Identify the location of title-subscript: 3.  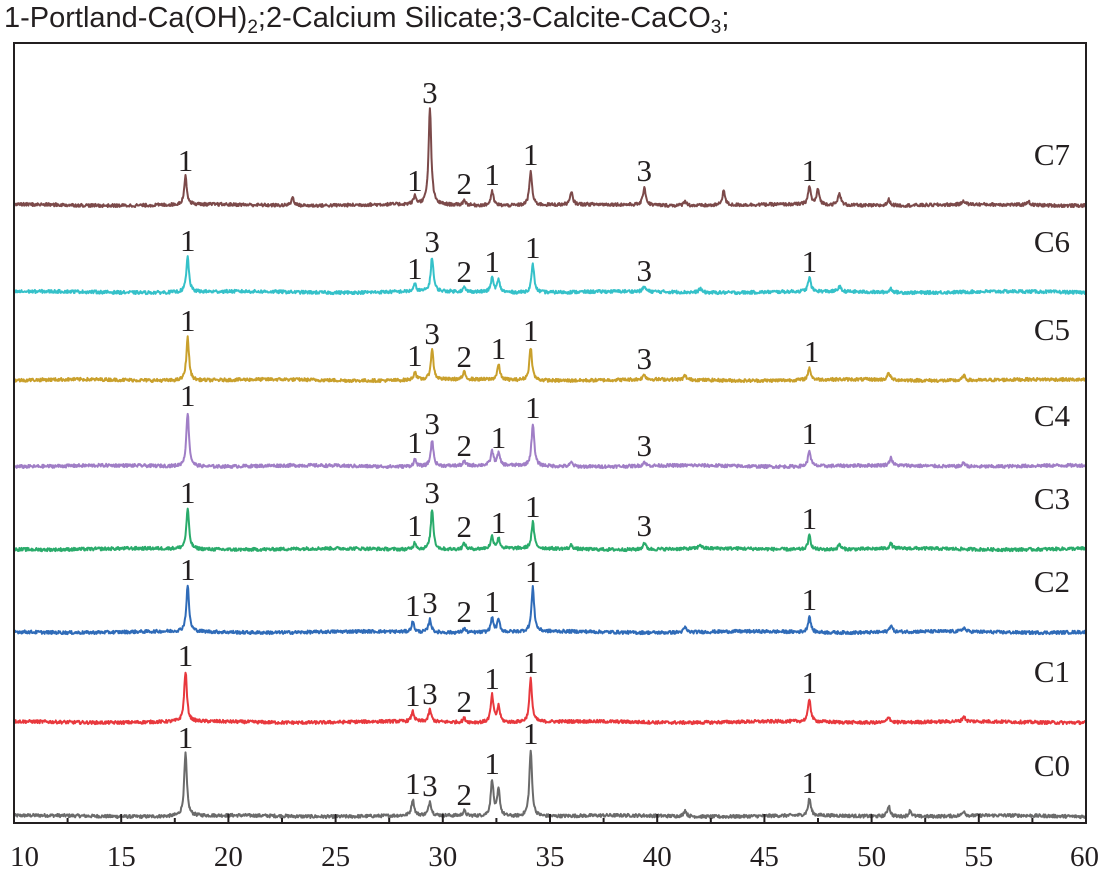
(716, 27).